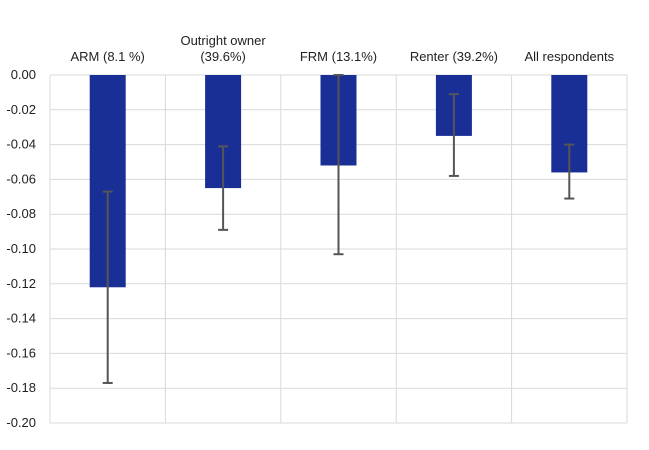  What do you see at coordinates (21, 387) in the screenshot?
I see `y-tick-label: -0.18` at bounding box center [21, 387].